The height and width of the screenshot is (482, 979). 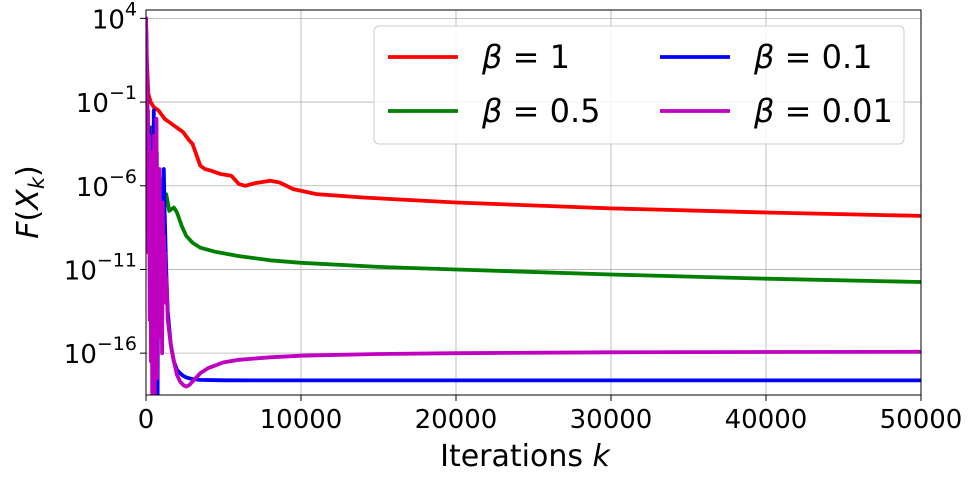 I want to click on y-axis-ticks: 10⁴ 10⁻¹ 10⁻⁶ 10⁻¹¹ 10⁻¹⁶, so click(x=105, y=185).